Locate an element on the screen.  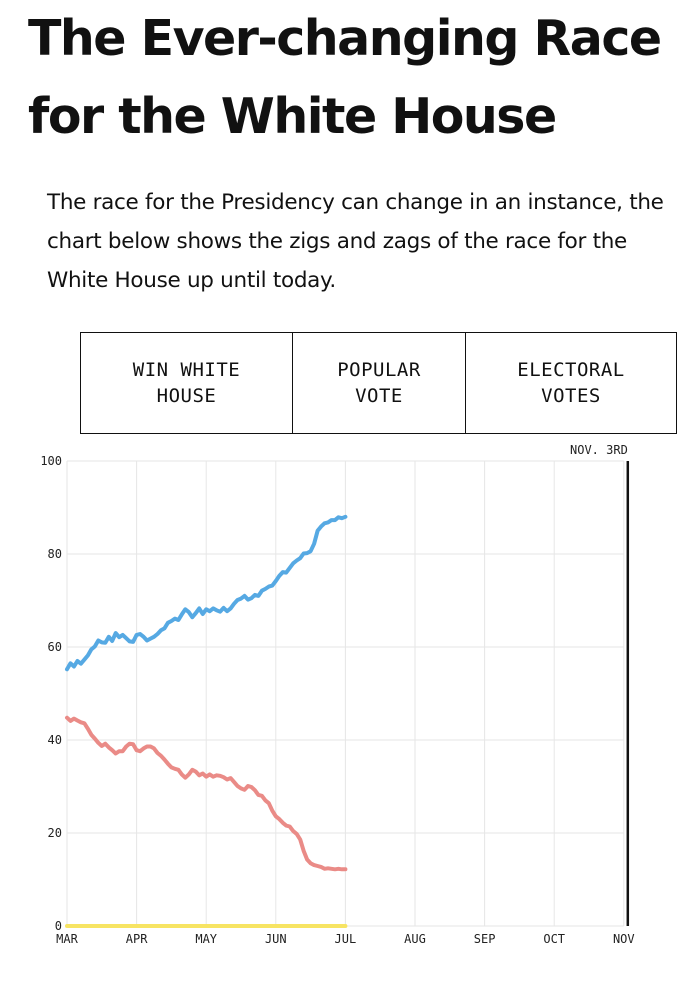
y-tick-label: 80 is located at coordinates (55, 554).